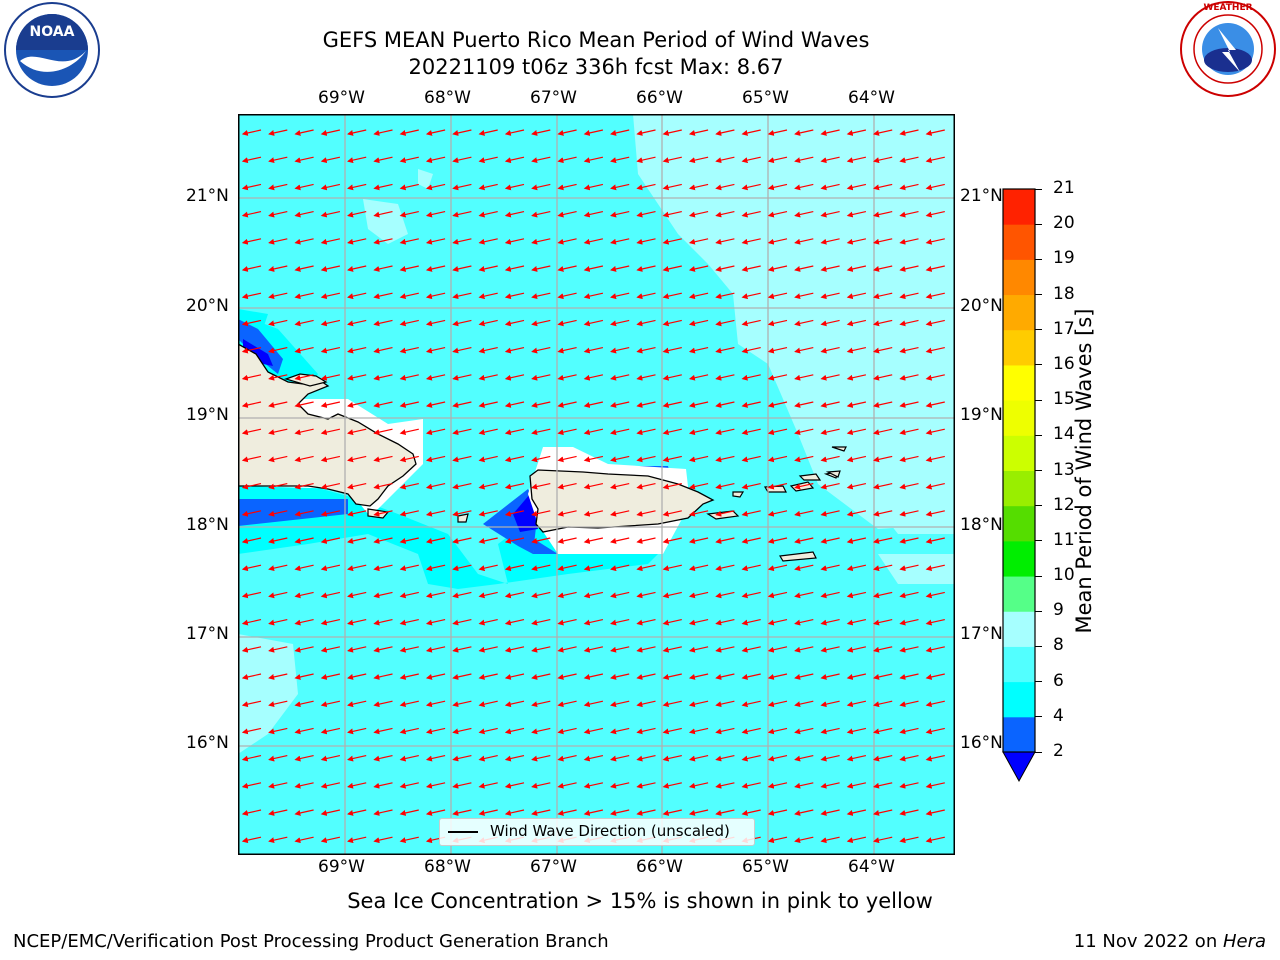 This screenshot has width=1280, height=960. I want to click on colorbar-tick-label: 12, so click(1064, 504).